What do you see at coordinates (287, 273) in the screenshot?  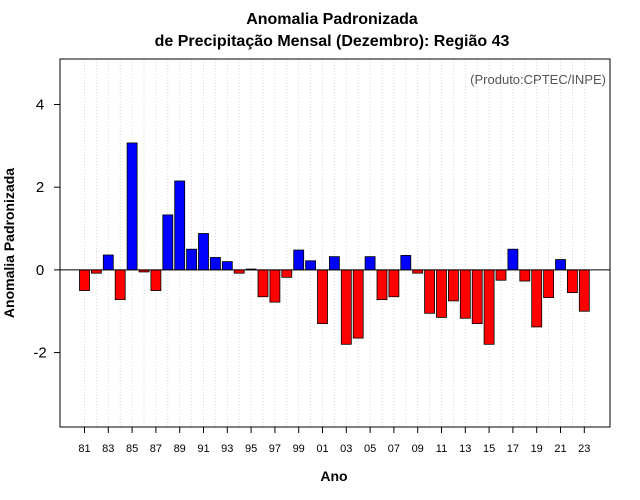 I see `bar-1998` at bounding box center [287, 273].